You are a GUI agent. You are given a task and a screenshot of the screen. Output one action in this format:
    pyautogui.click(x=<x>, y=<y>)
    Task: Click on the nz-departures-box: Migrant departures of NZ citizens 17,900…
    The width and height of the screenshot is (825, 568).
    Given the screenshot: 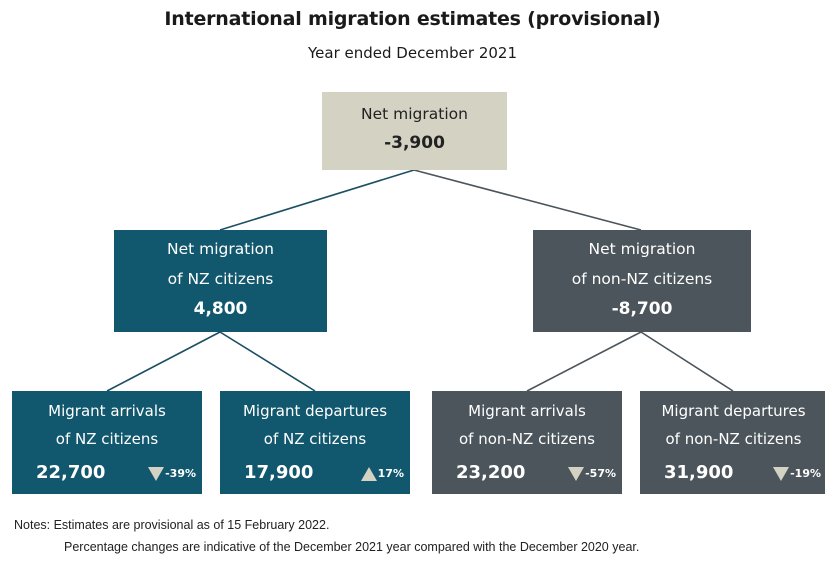 What is the action you would take?
    pyautogui.click(x=315, y=442)
    